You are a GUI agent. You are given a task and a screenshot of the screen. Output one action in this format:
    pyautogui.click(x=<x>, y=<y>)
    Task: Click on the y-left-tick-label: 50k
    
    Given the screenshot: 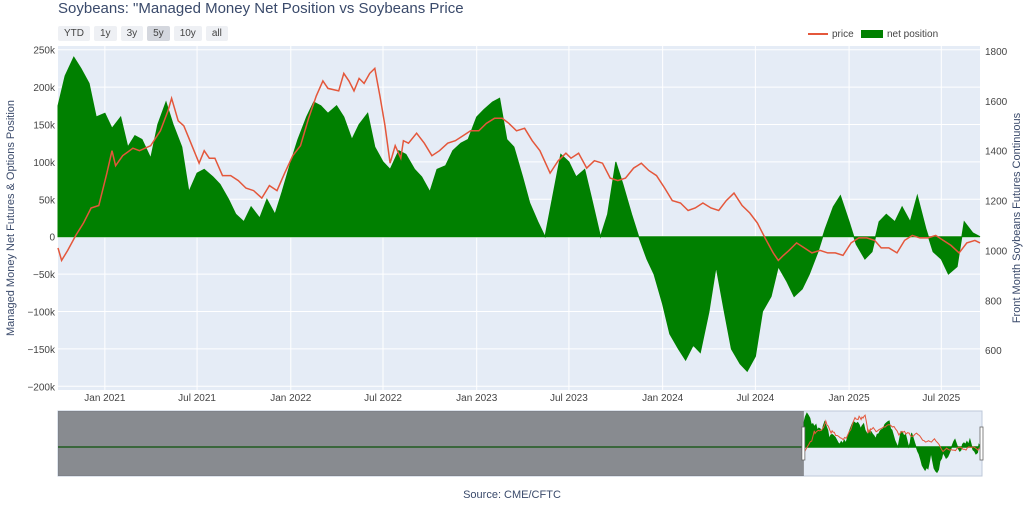 What is the action you would take?
    pyautogui.click(x=47, y=200)
    